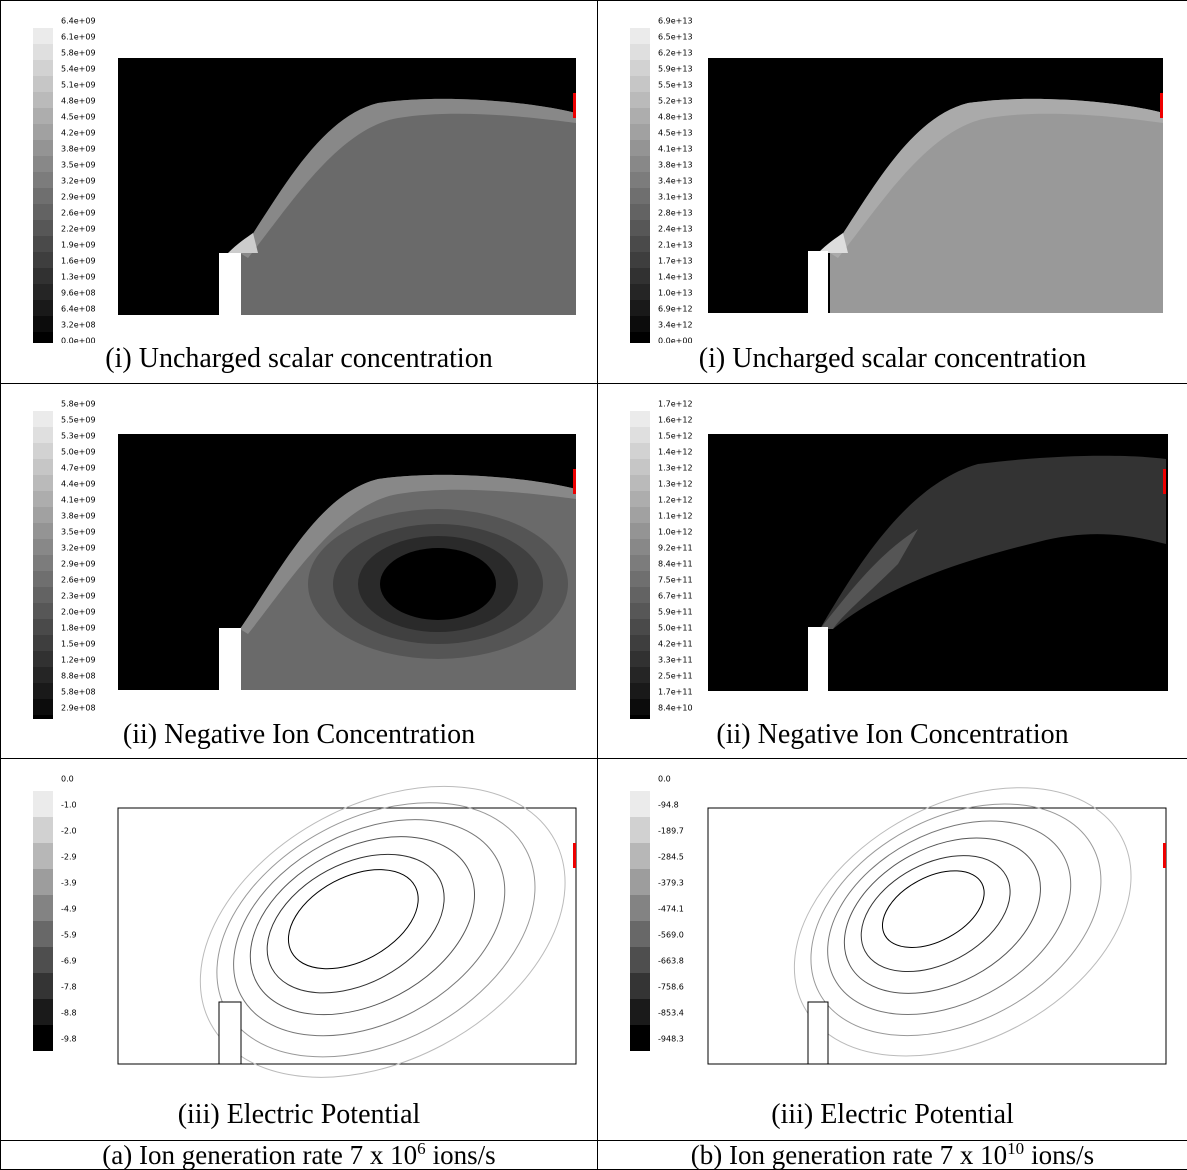 This screenshot has height=1170, width=1187. I want to click on colorbar-label: -2.9, so click(69, 857).